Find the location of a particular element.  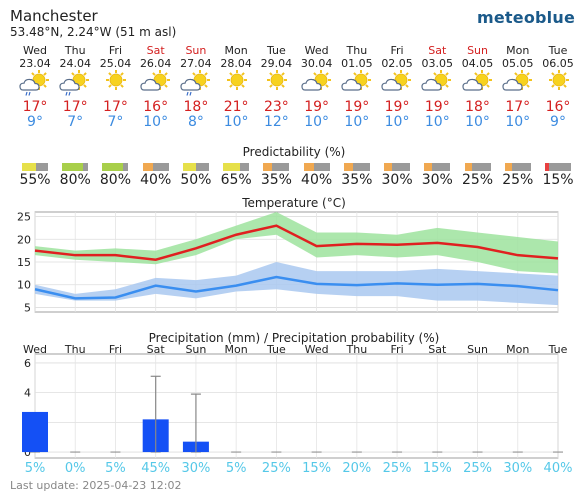

day-name: Tue is located at coordinates (558, 50).